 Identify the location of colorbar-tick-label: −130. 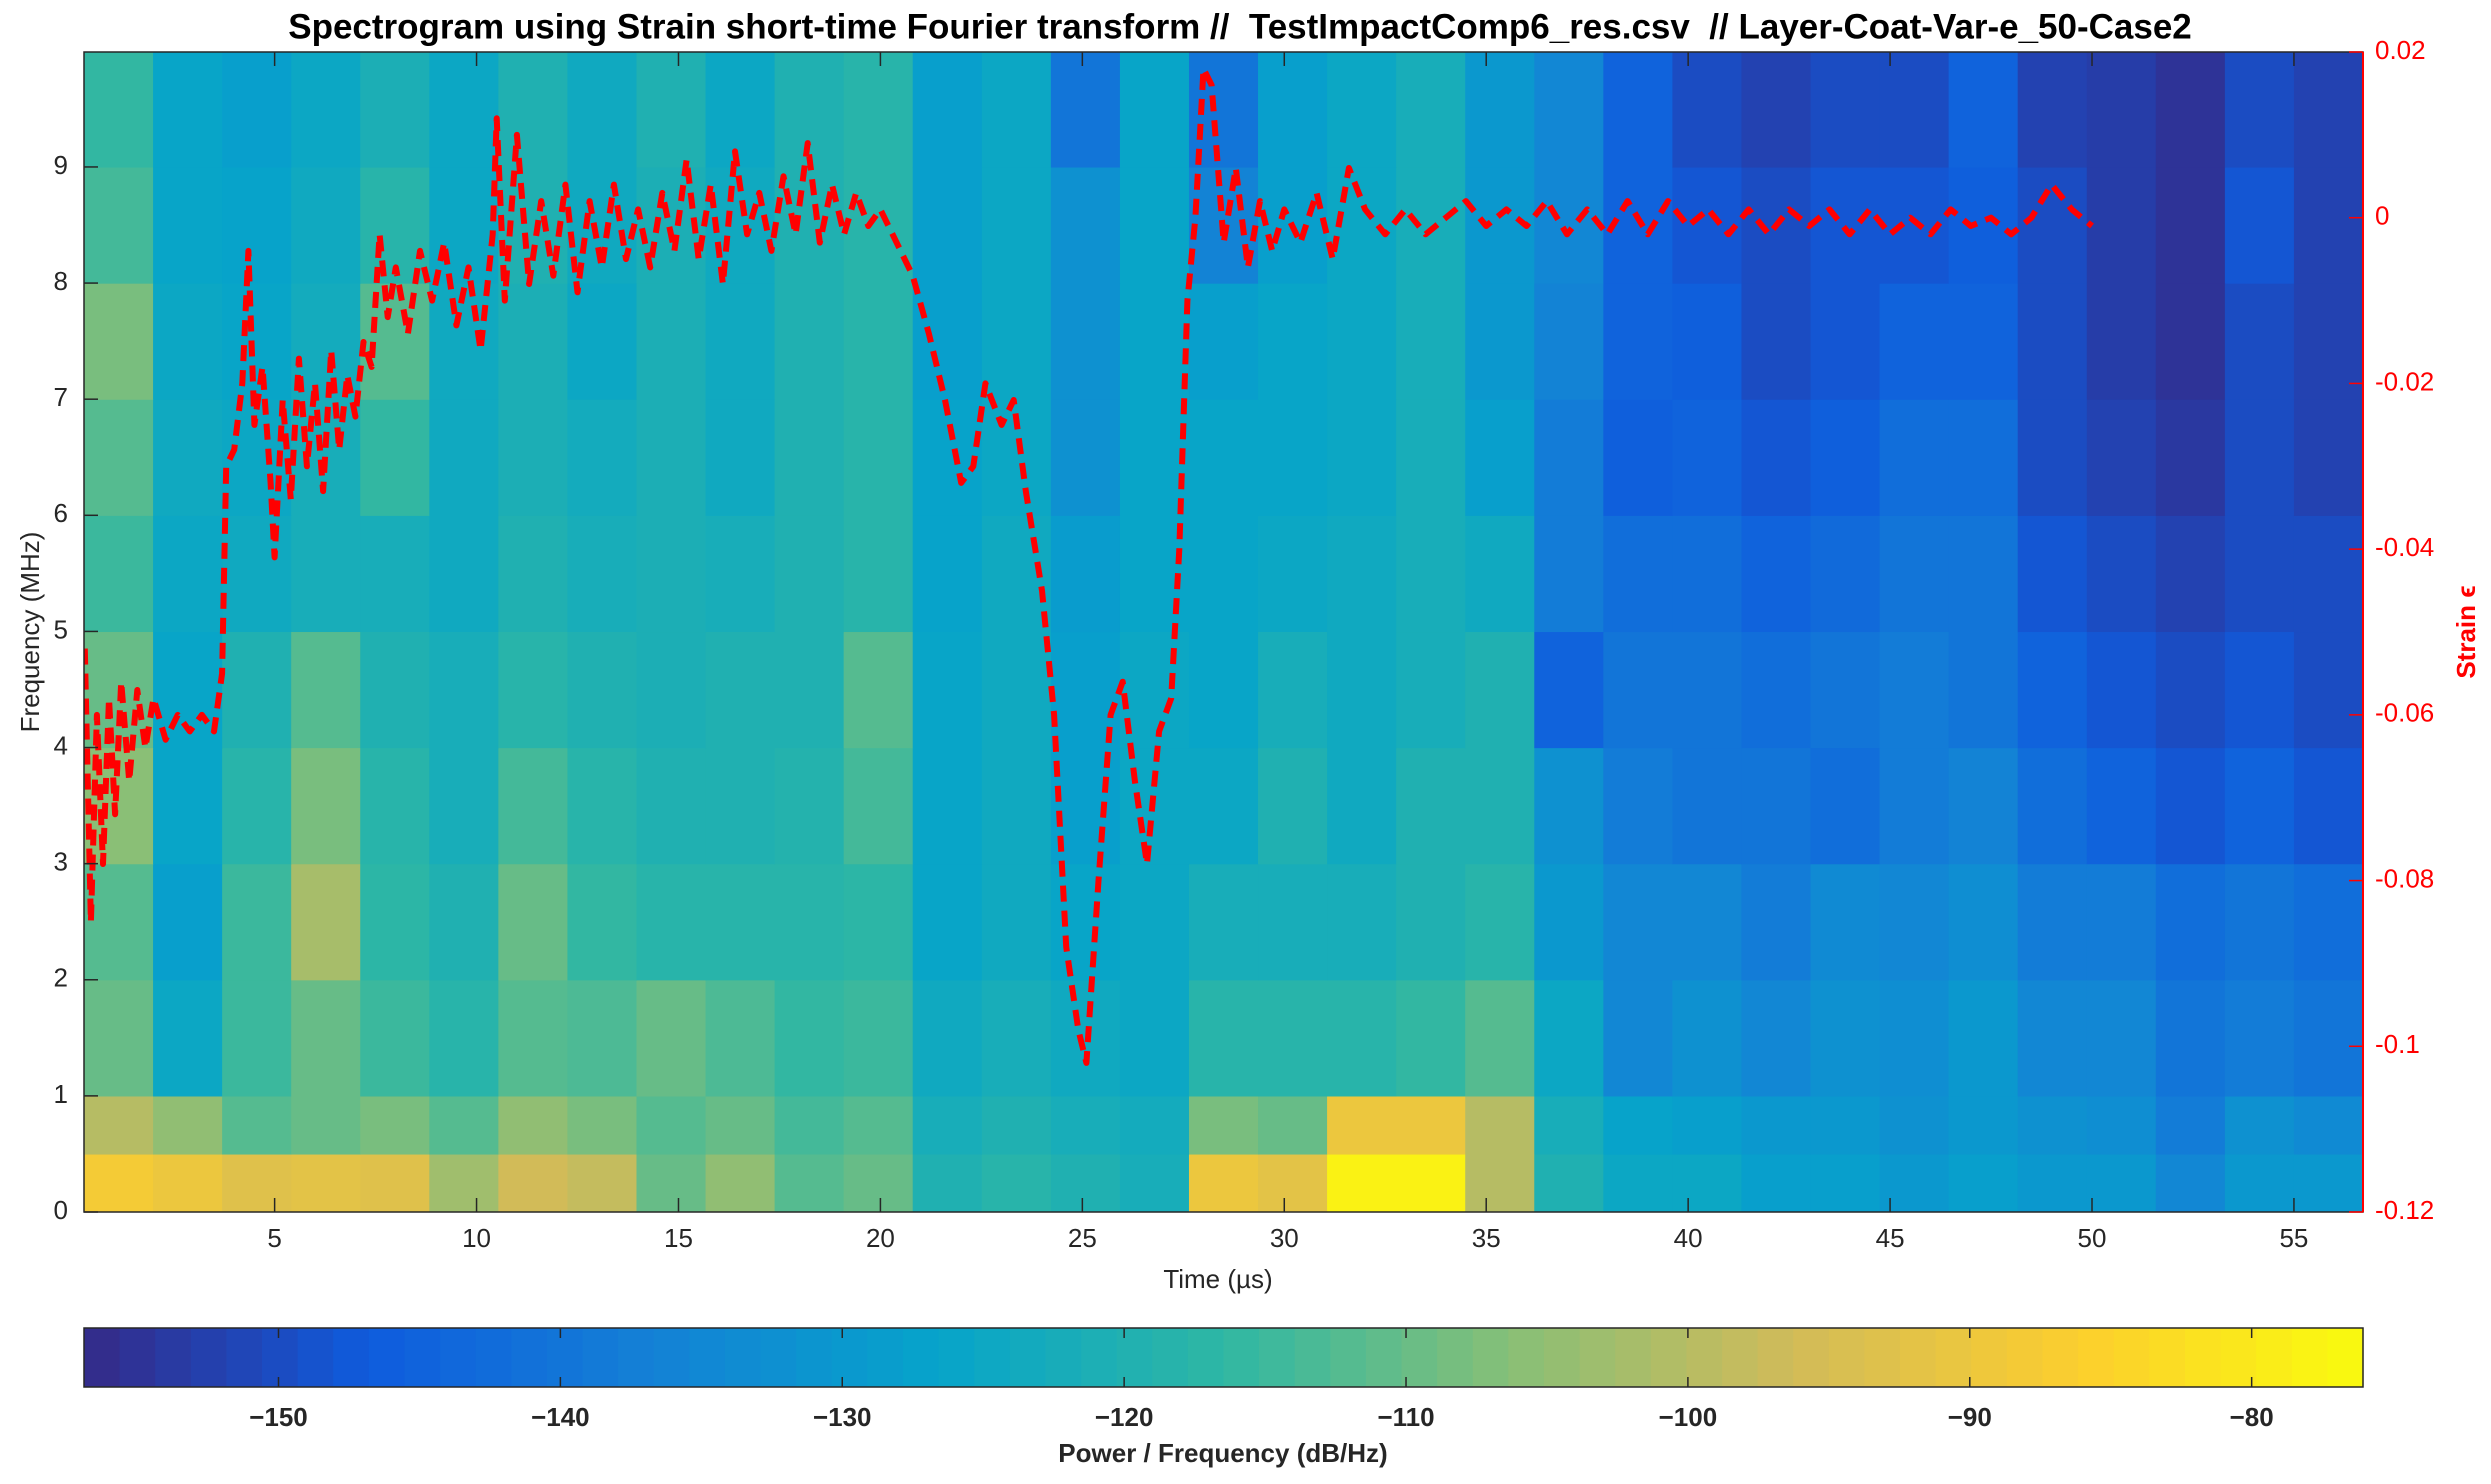
(842, 1417).